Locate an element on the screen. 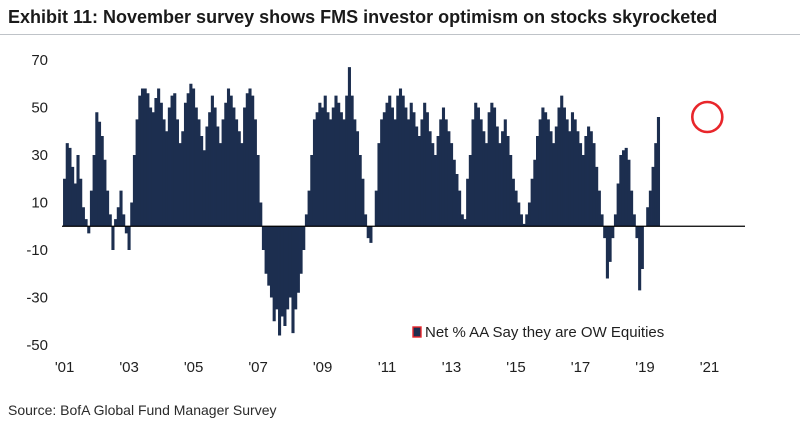 The image size is (800, 429). title-divider is located at coordinates (400, 34).